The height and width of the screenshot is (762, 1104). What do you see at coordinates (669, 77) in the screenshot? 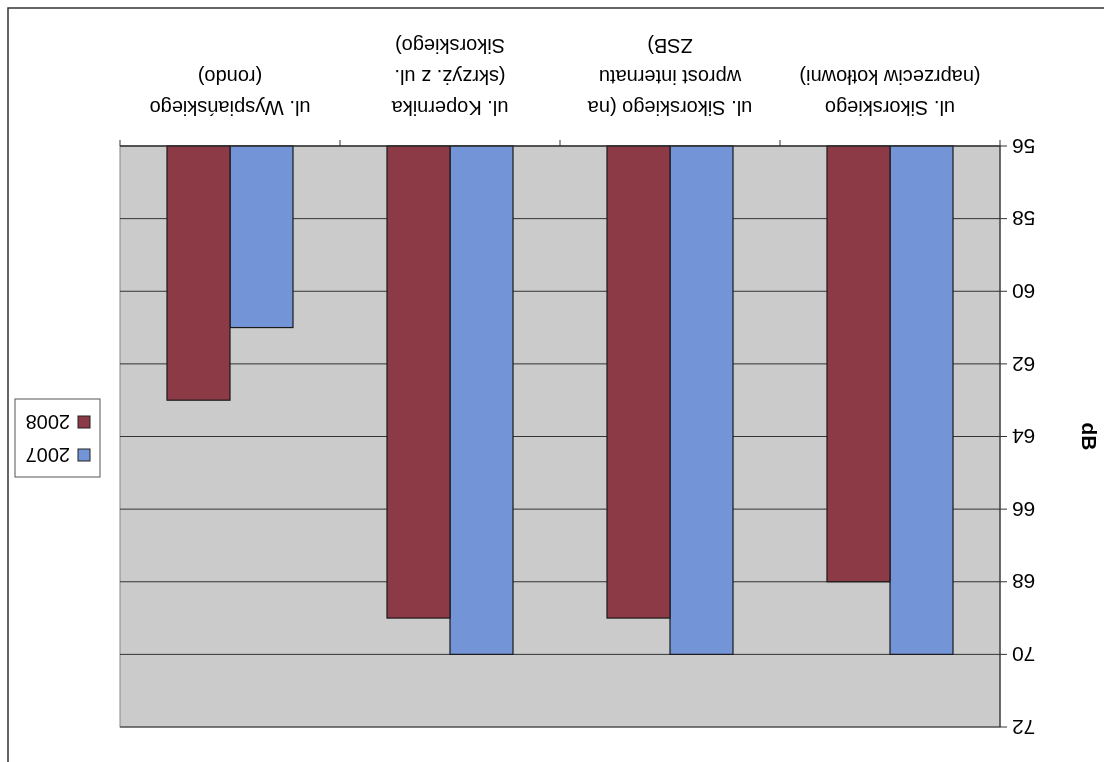
I see `x-tick-label: ul. Sikorskiego (na wprost internatu ZSB)` at bounding box center [669, 77].